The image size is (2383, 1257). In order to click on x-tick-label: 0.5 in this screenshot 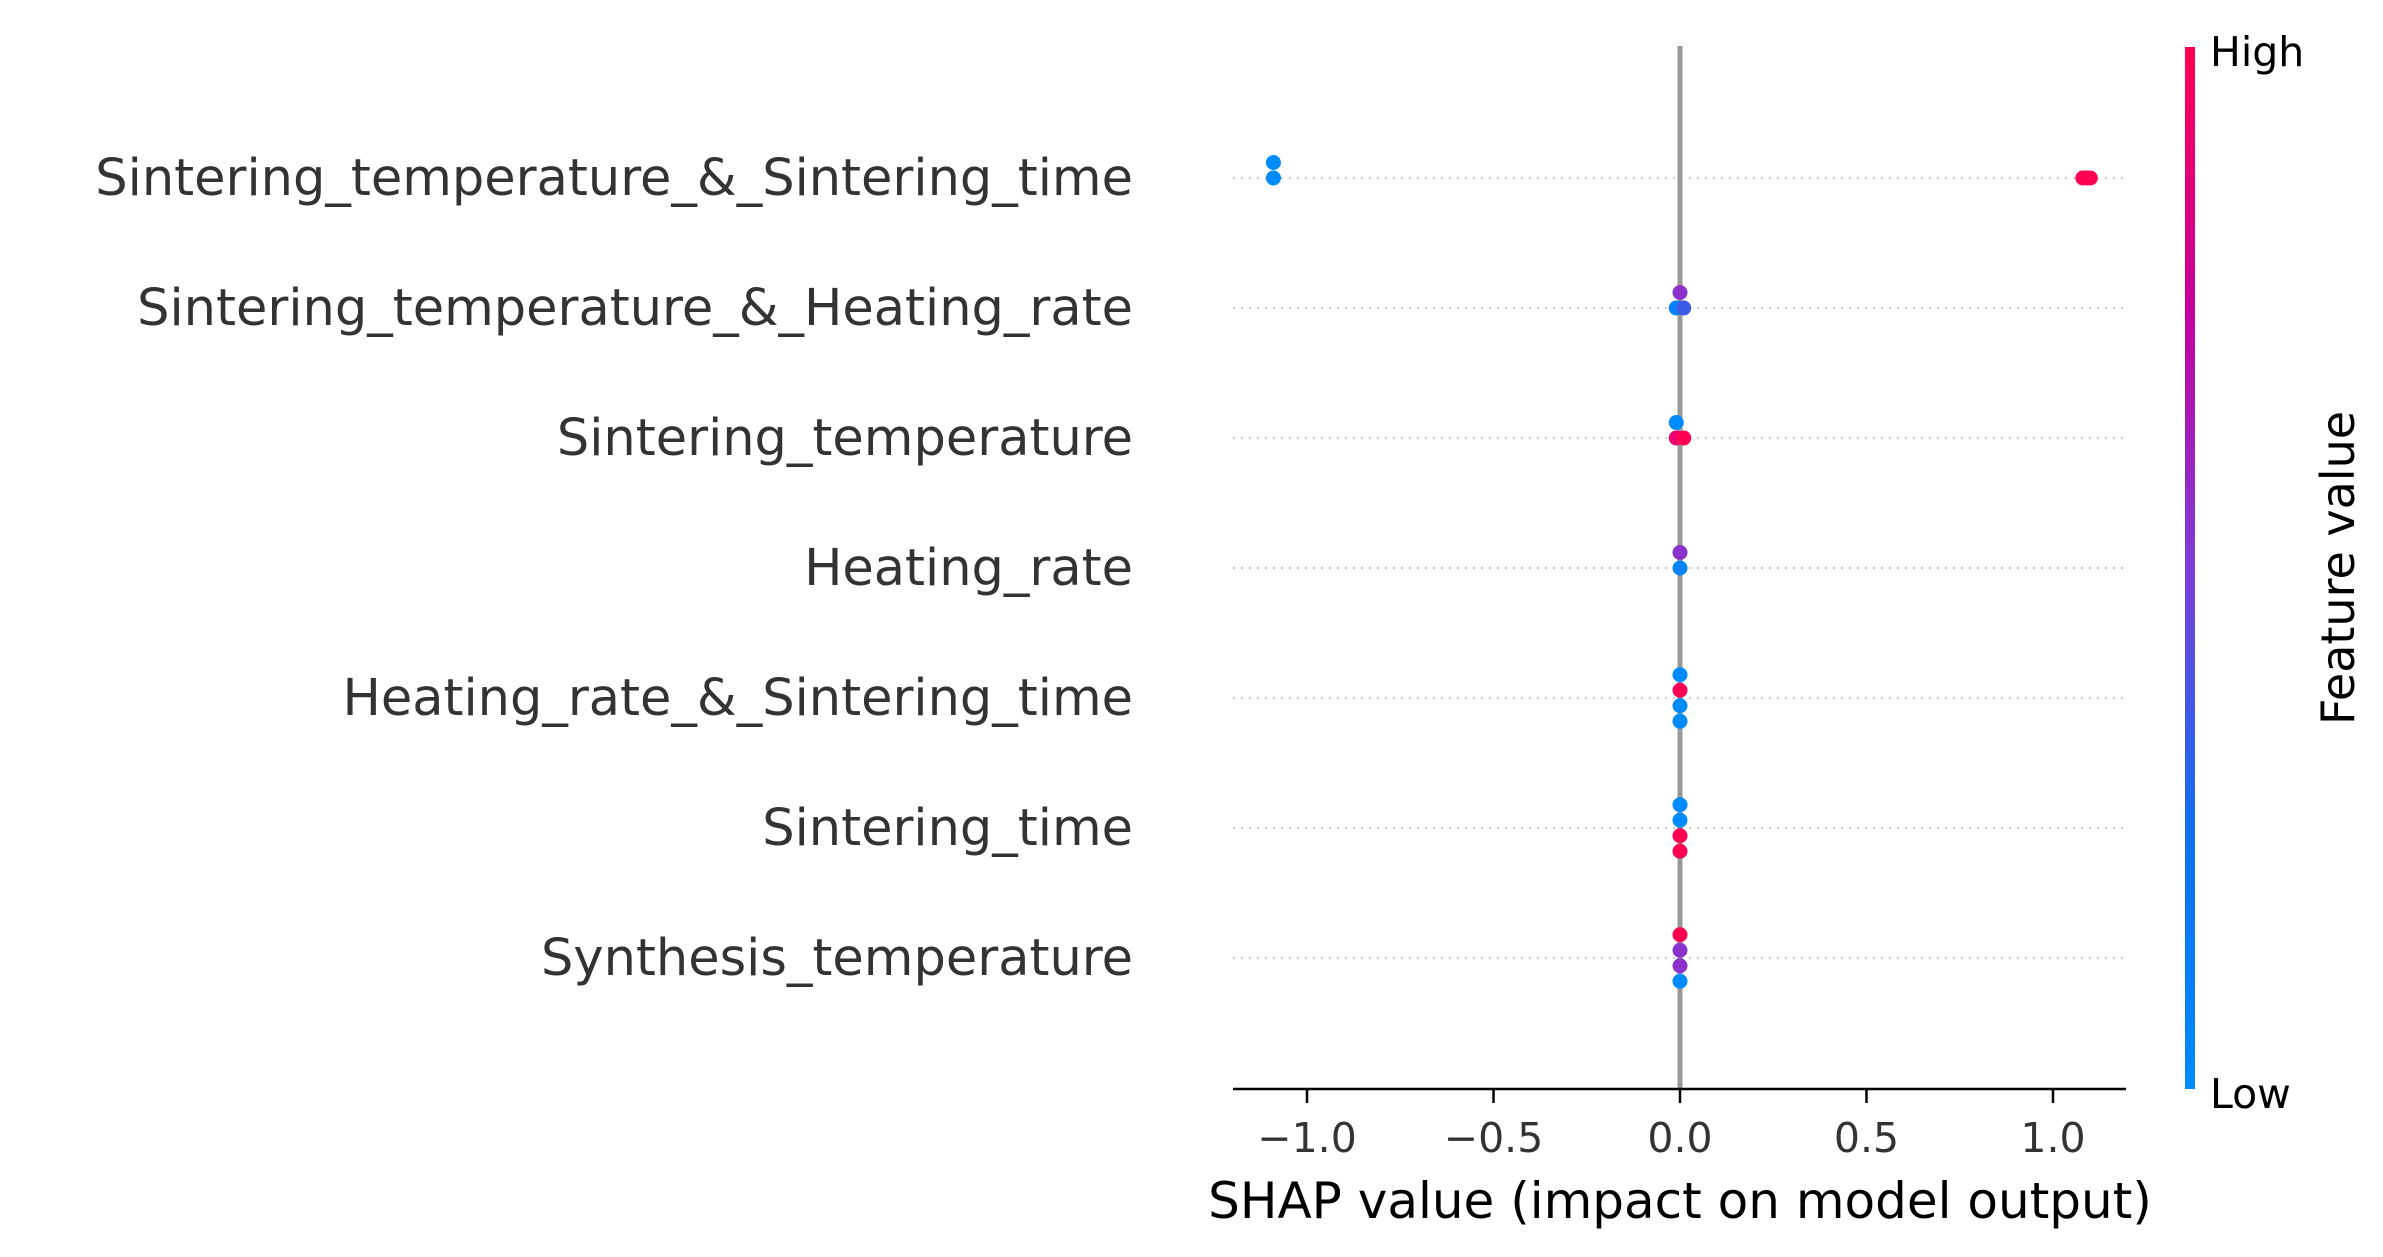, I will do `click(1866, 1138)`.